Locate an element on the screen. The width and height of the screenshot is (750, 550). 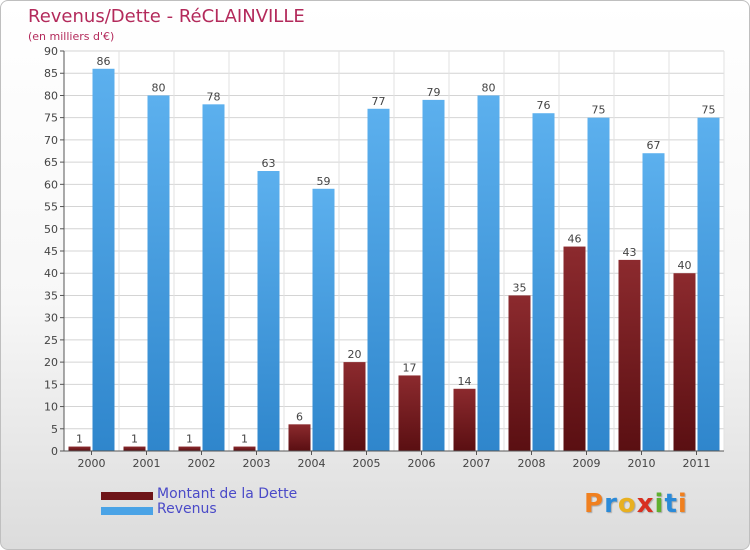
data-label-dette-2003: 1 is located at coordinates (244, 439).